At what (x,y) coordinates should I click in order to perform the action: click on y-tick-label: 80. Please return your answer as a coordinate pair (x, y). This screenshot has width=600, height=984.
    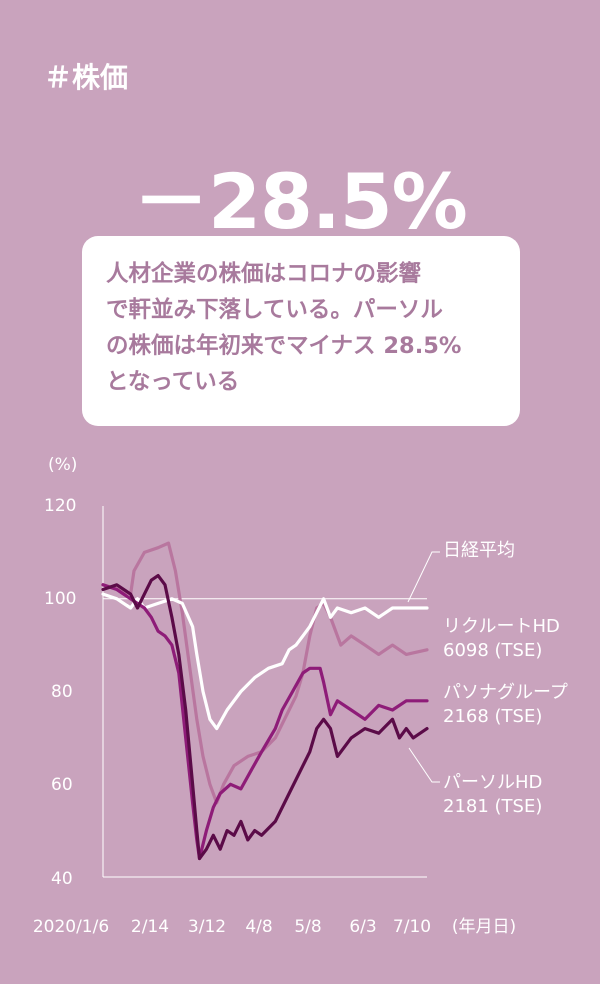
    Looking at the image, I should click on (62, 692).